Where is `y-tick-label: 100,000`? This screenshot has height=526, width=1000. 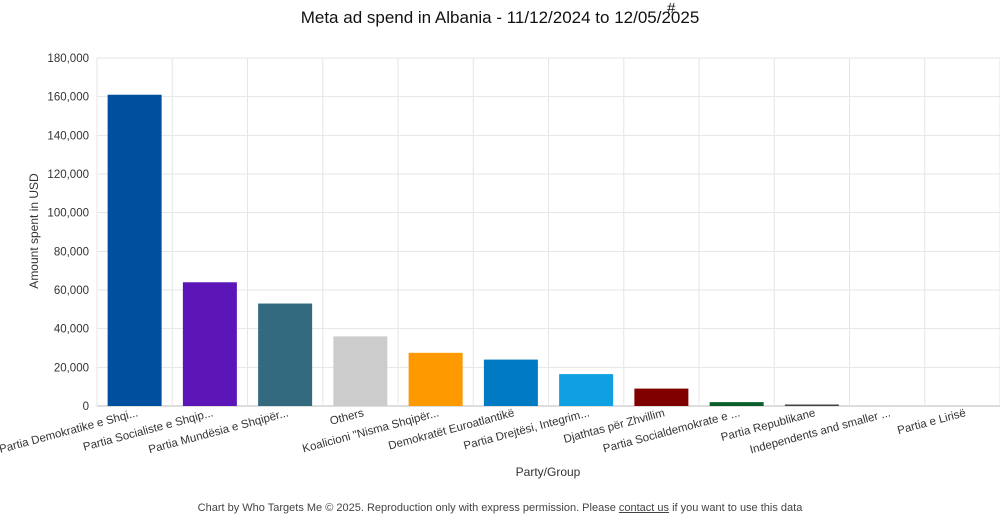
y-tick-label: 100,000 is located at coordinates (68, 214).